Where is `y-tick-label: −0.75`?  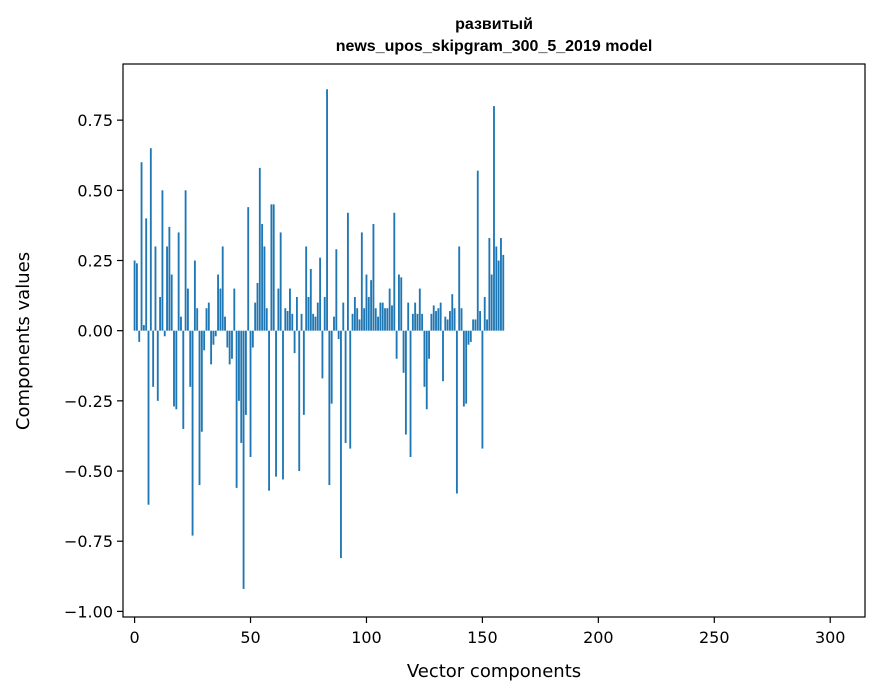 y-tick-label: −0.75 is located at coordinates (88, 541).